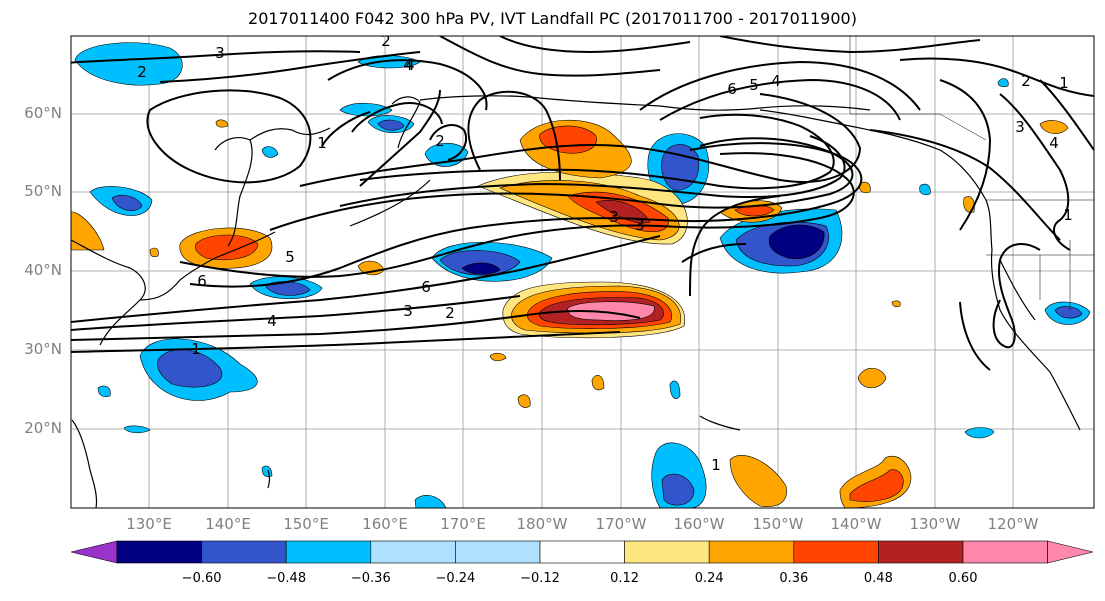 This screenshot has width=1105, height=601. I want to click on lon-label: 180°W, so click(542, 524).